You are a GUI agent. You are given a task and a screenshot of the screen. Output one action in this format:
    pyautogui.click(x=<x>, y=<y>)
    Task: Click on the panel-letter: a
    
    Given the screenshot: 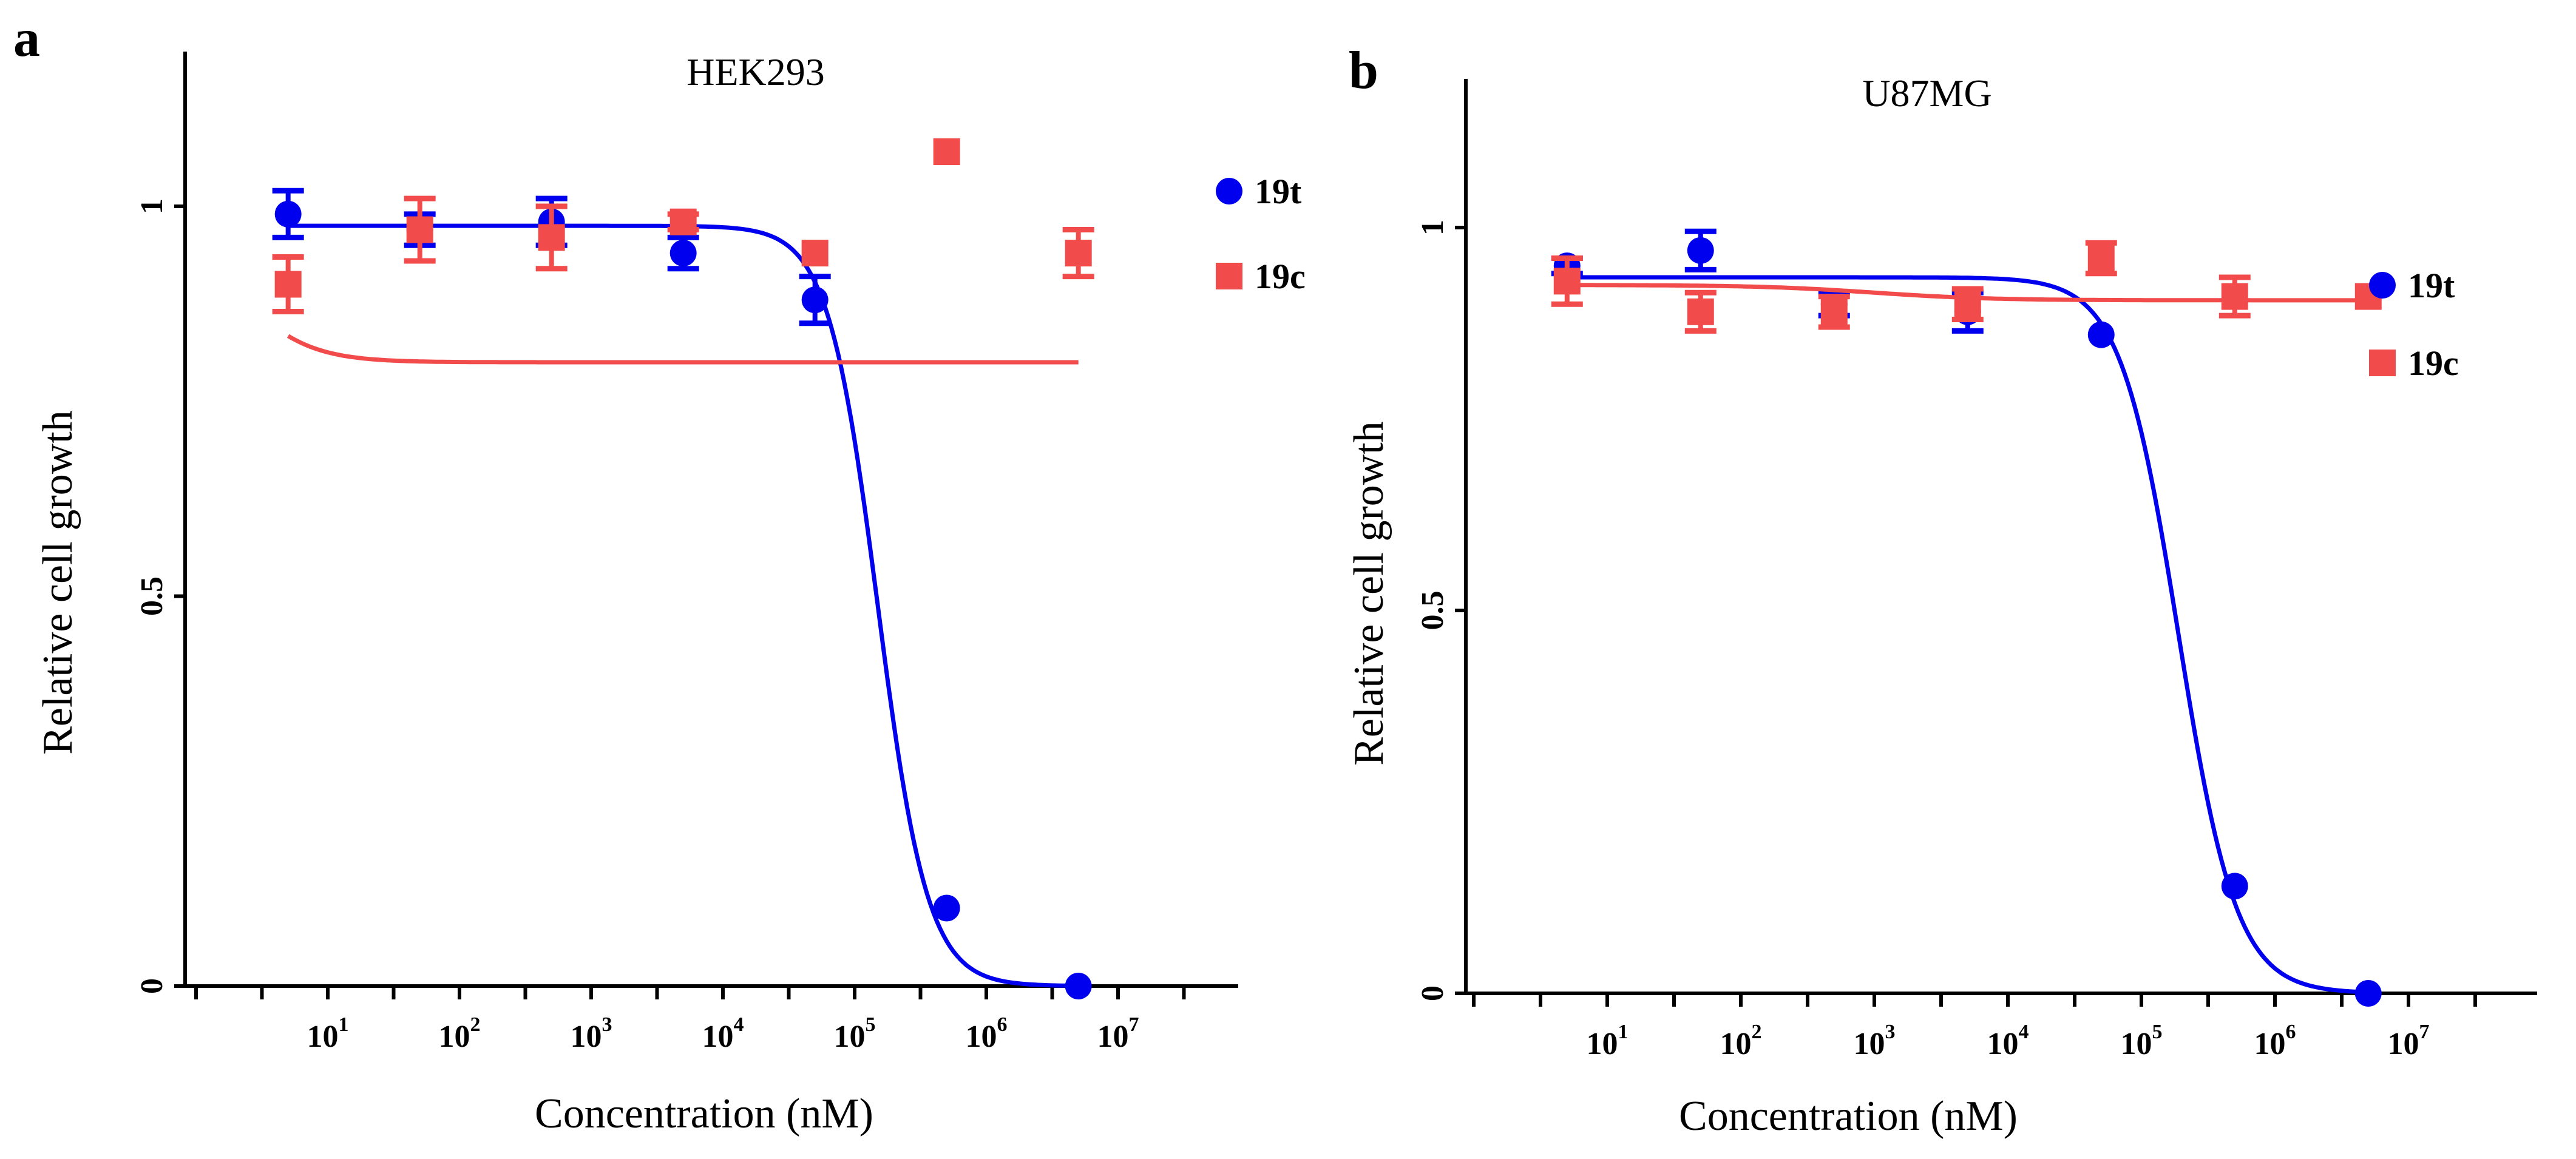 What is the action you would take?
    pyautogui.click(x=26, y=38)
    